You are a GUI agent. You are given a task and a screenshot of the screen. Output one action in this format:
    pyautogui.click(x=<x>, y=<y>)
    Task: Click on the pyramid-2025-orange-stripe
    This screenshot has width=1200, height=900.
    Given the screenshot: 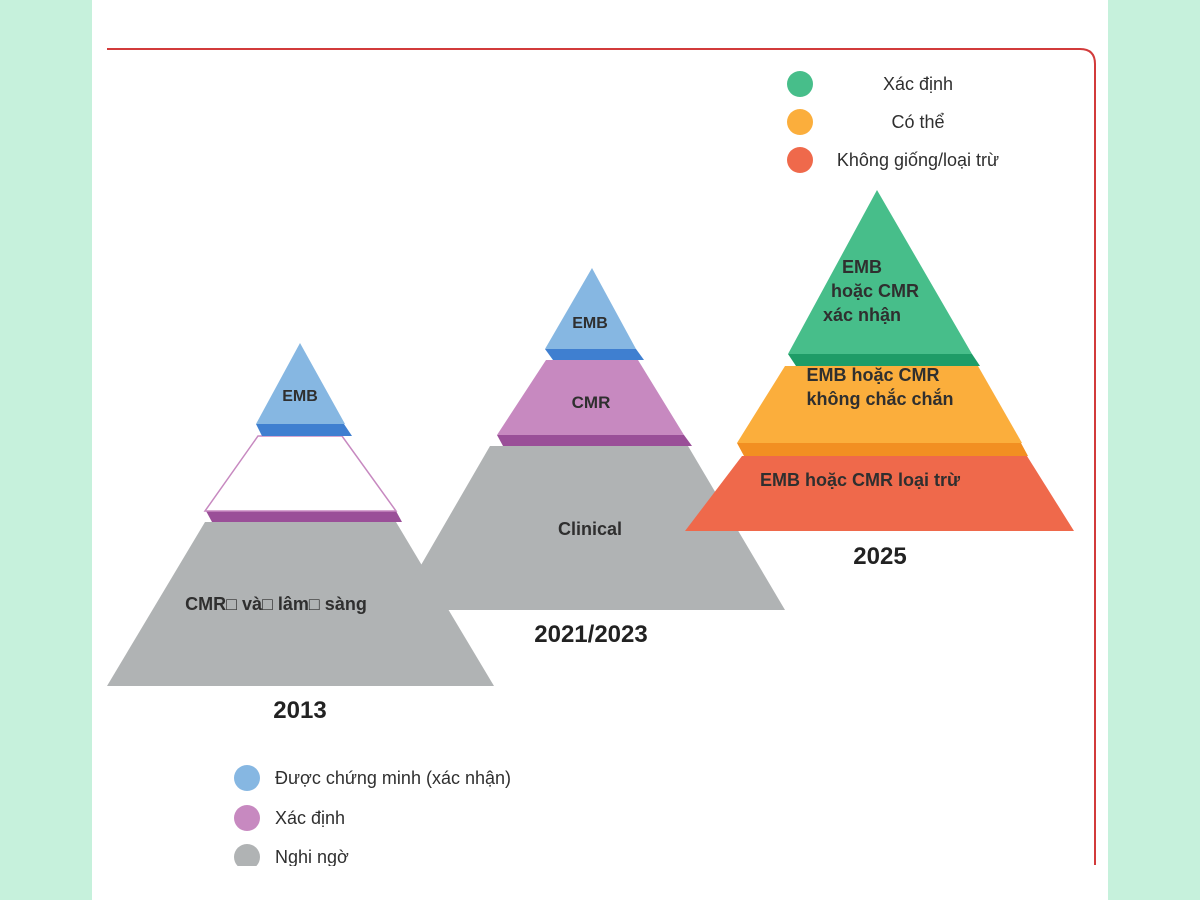 What is the action you would take?
    pyautogui.click(x=882, y=449)
    